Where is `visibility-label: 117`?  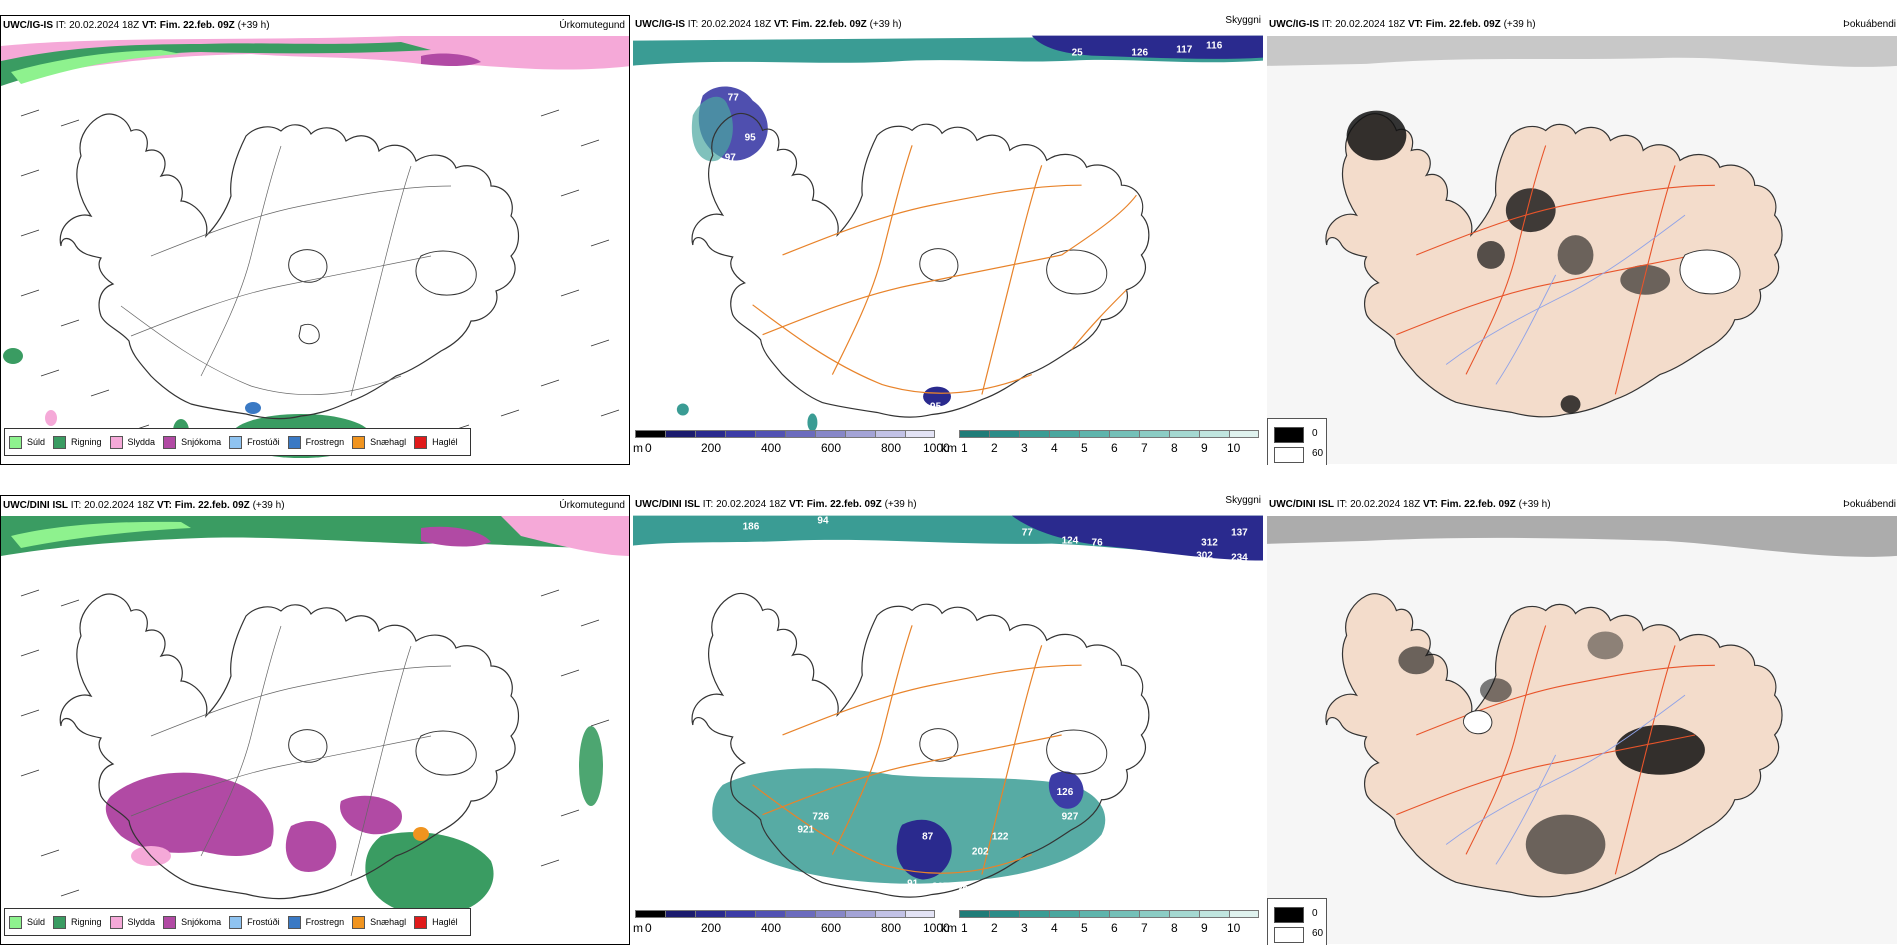
visibility-label: 117 is located at coordinates (1184, 50).